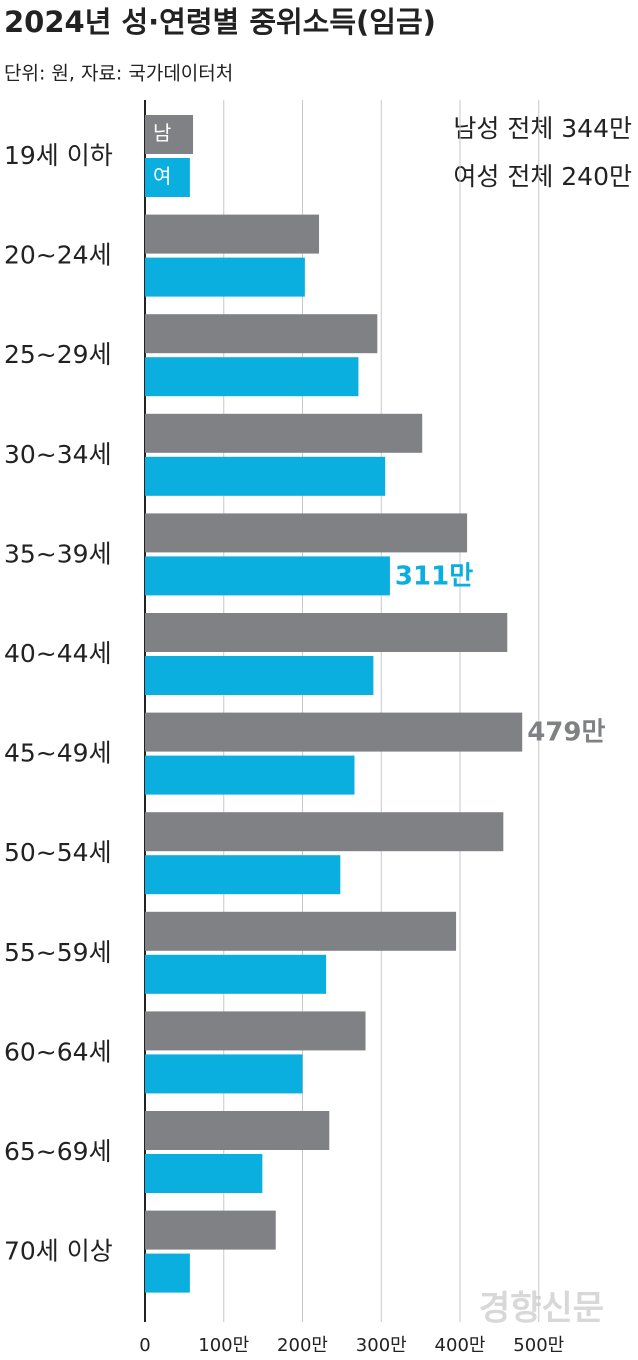 Image resolution: width=638 pixels, height=1360 pixels. Describe the element at coordinates (538, 1345) in the screenshot. I see `x-tick-label: 500만` at that location.